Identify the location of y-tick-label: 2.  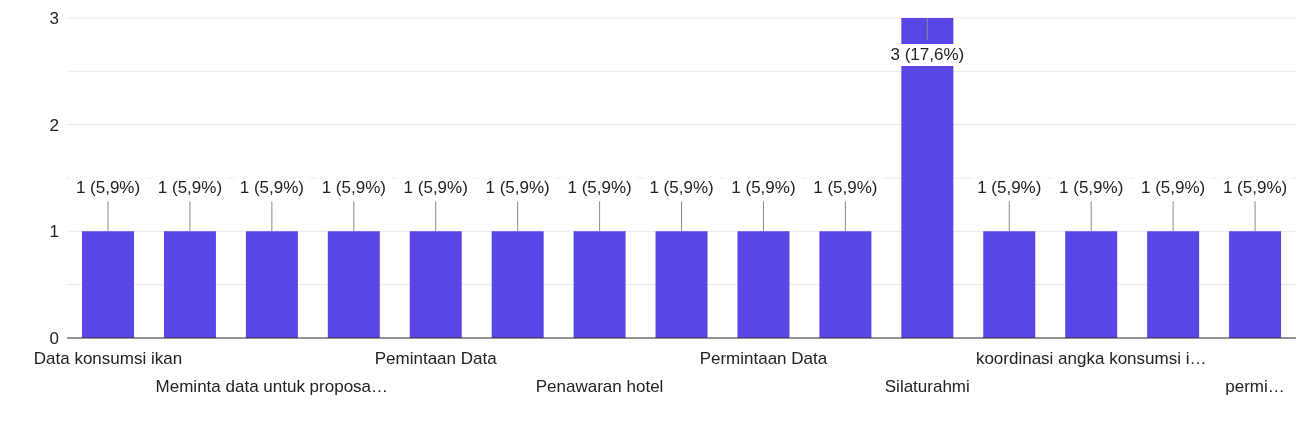
(54, 125).